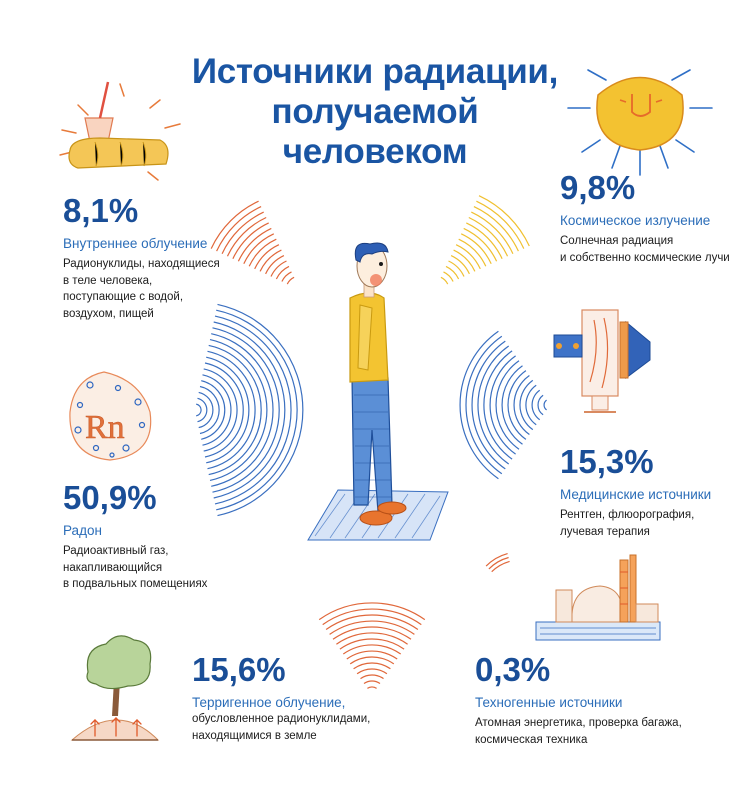  I want to click on waves-terrestrial, so click(372, 645).